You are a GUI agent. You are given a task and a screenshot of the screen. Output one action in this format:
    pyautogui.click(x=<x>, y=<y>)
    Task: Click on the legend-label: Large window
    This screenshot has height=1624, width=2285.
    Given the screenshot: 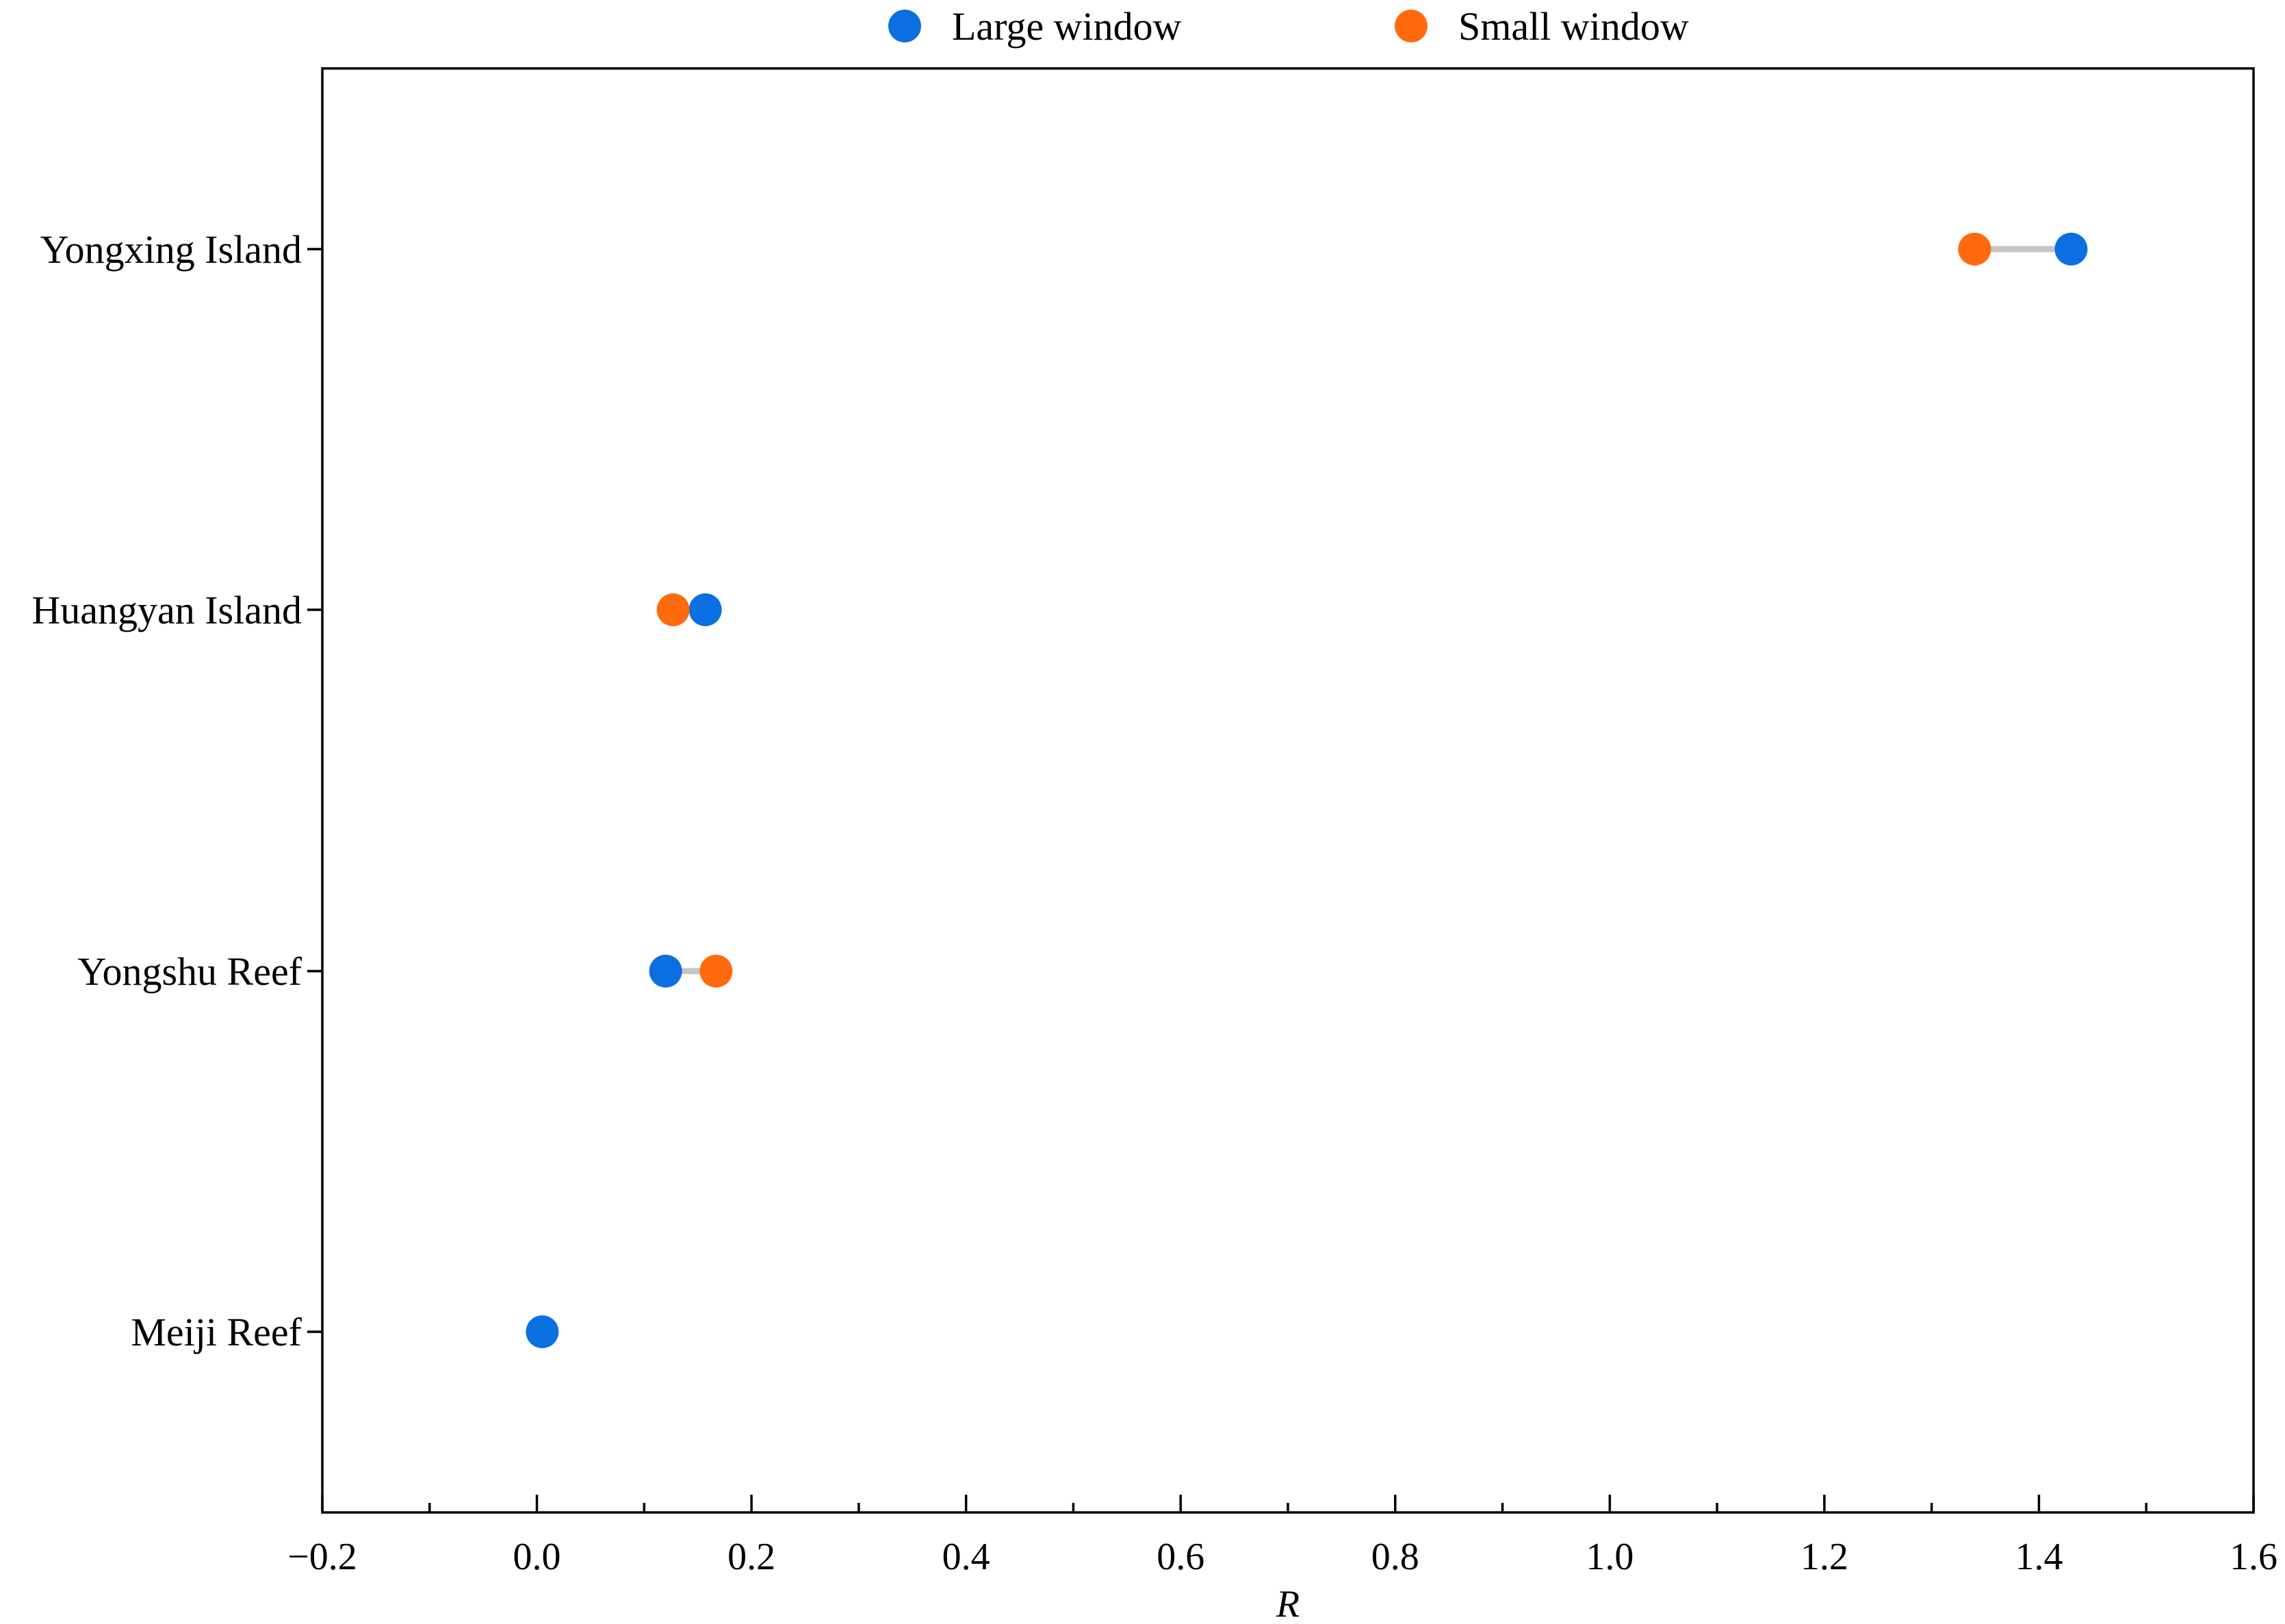 What is the action you would take?
    pyautogui.click(x=1067, y=26)
    